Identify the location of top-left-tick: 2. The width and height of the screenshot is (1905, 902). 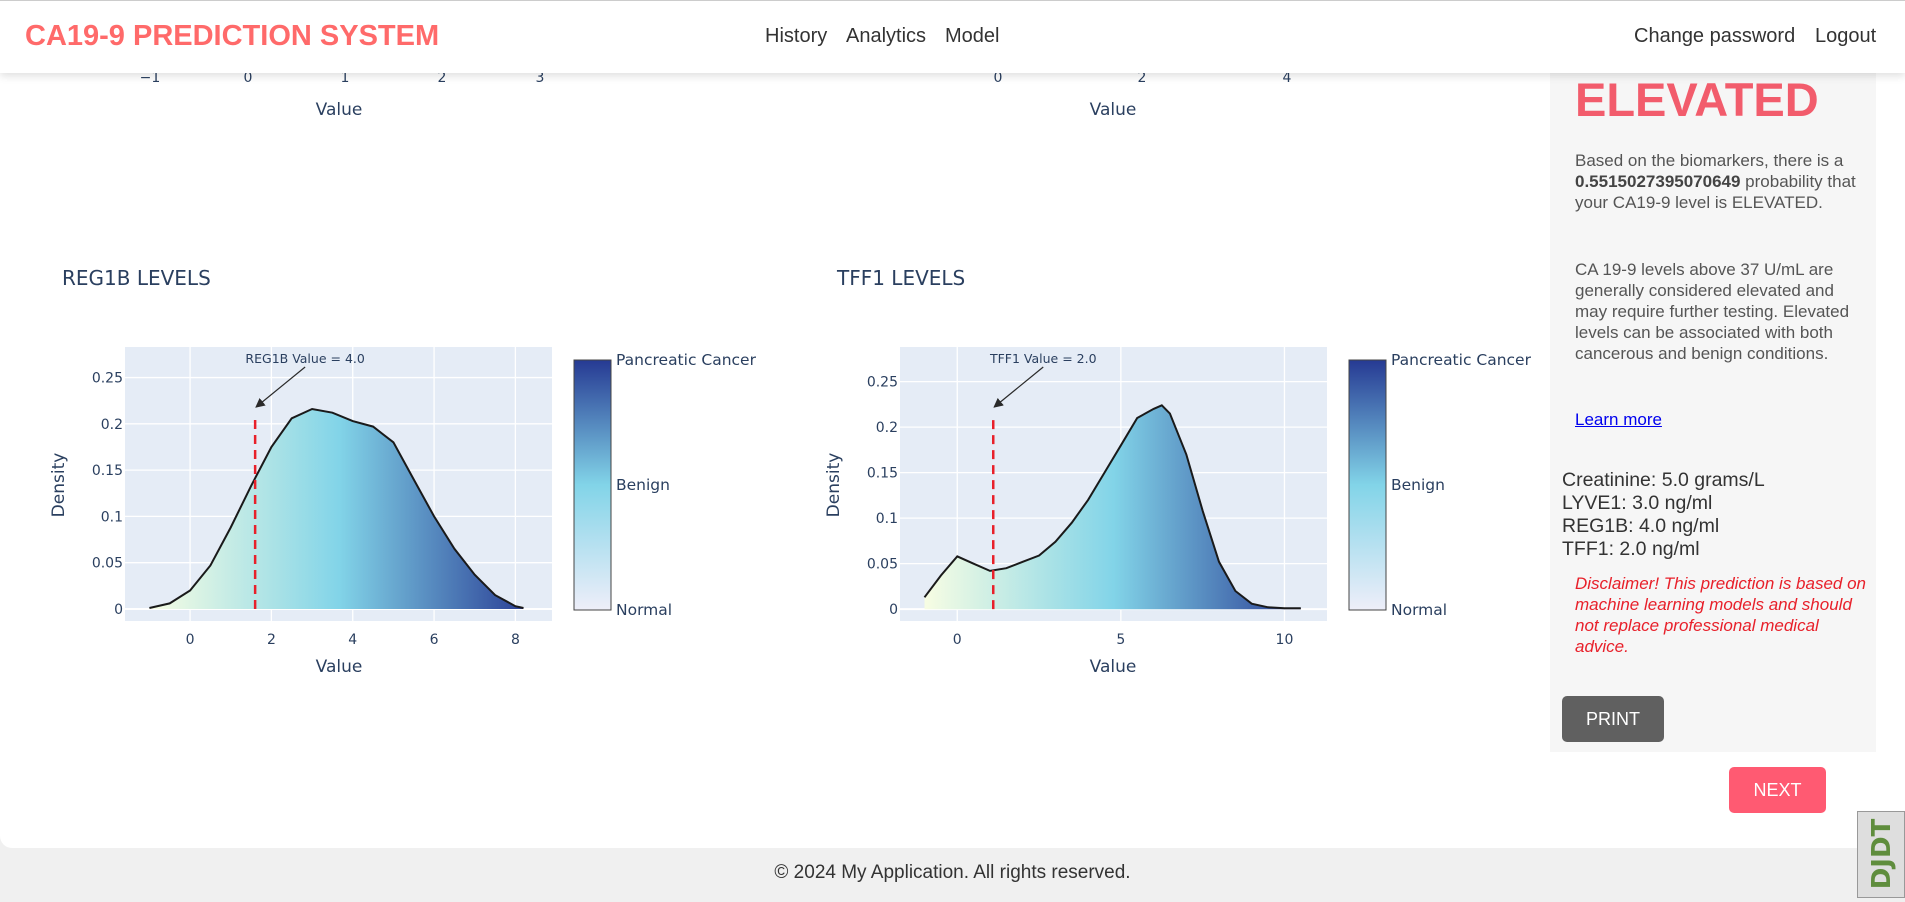
(442, 78).